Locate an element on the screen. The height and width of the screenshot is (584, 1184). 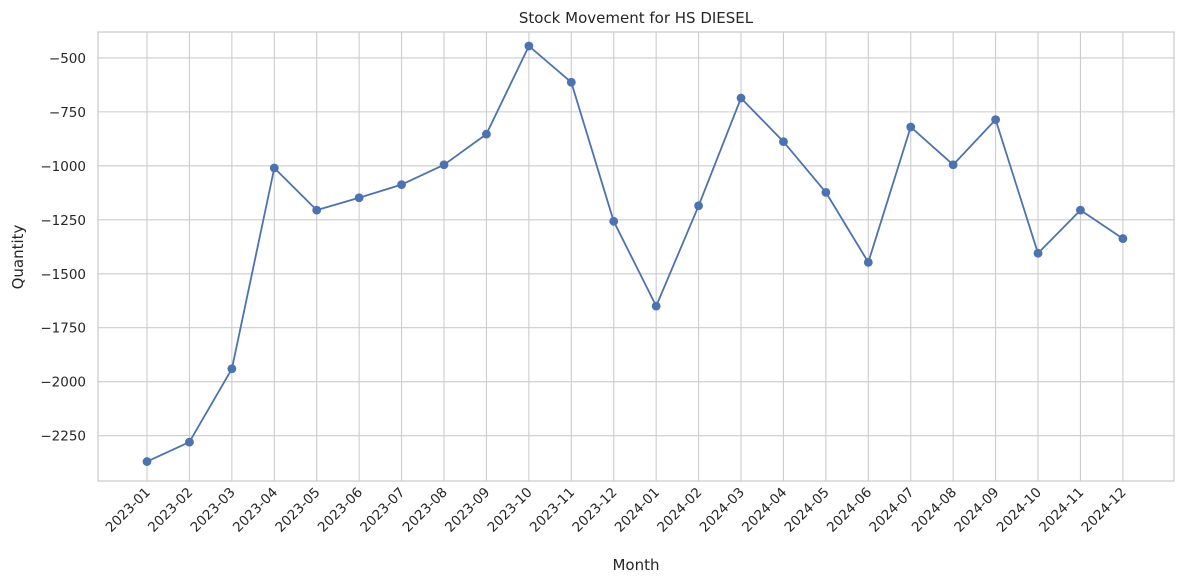
x-tick-label: 2023-08 is located at coordinates (425, 510).